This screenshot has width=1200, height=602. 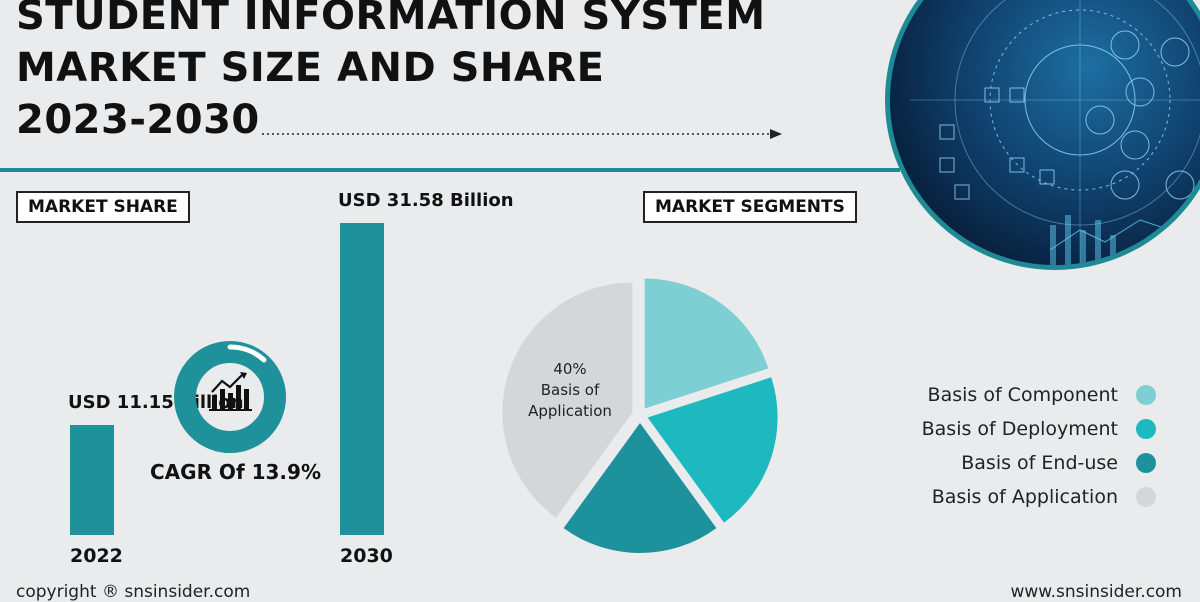 What do you see at coordinates (1022, 395) in the screenshot?
I see `legend-label-component: Basis of Component` at bounding box center [1022, 395].